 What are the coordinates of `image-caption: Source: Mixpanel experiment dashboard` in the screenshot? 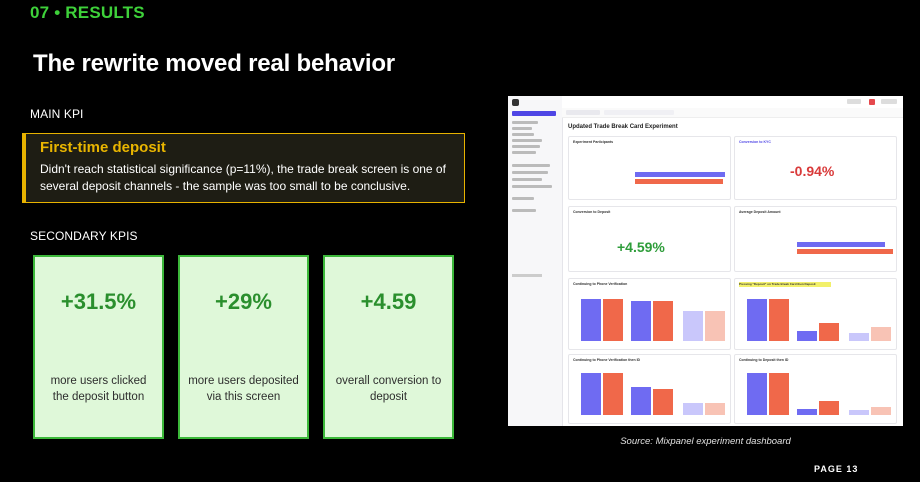 It's located at (705, 441).